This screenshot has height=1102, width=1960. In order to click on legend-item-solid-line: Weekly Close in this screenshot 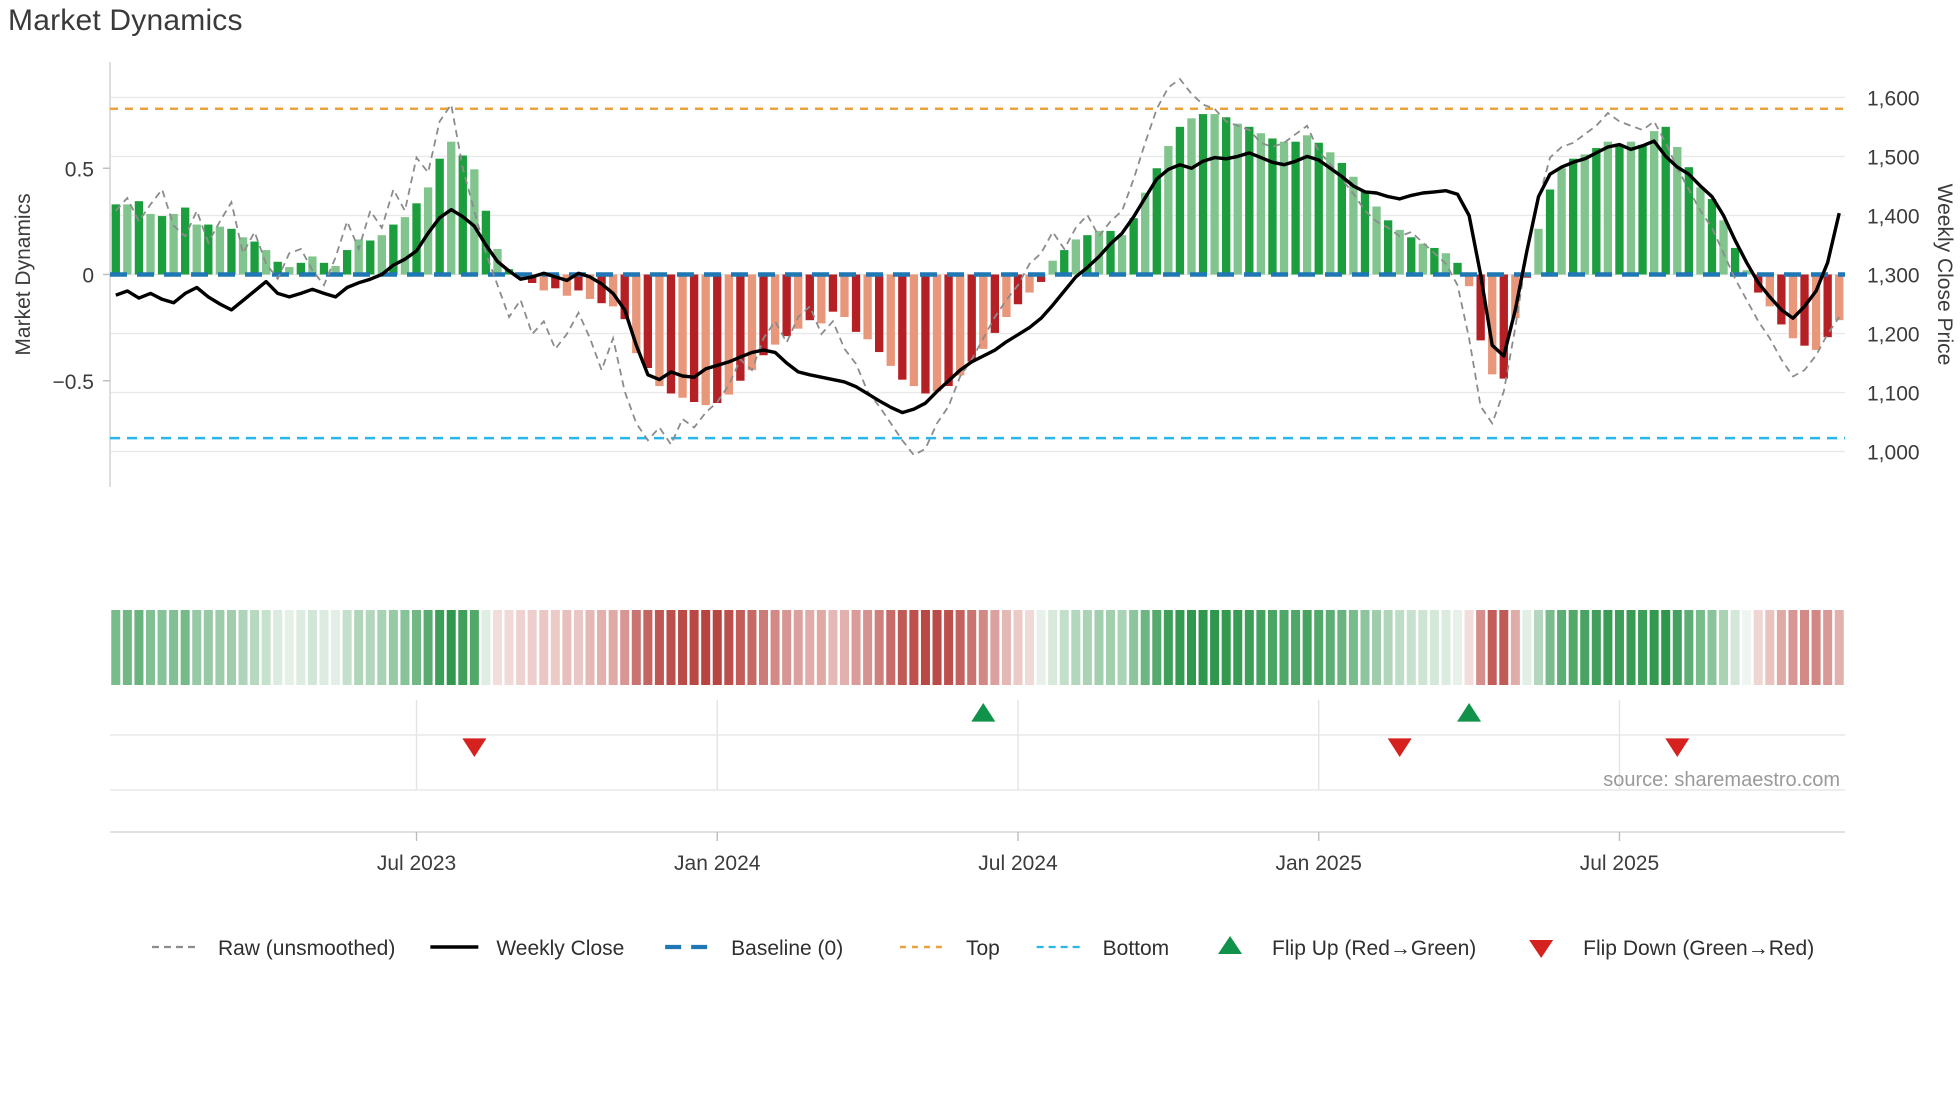, I will do `click(527, 948)`.